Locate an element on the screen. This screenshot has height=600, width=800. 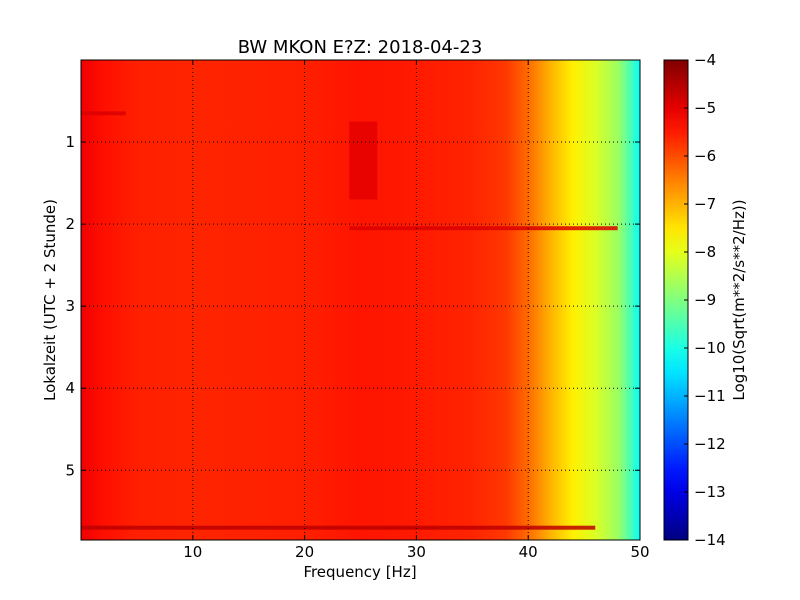
y-tick-label: 2 is located at coordinates (70, 224).